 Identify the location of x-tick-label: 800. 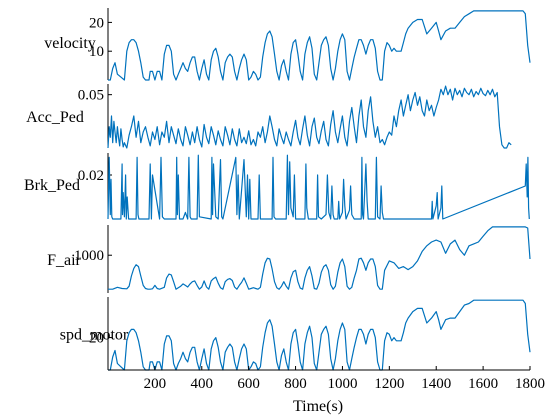
(295, 384).